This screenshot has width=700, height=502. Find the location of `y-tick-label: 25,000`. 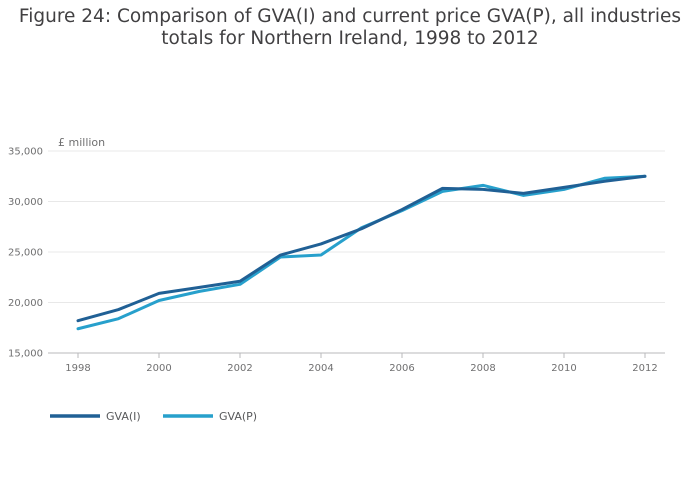

y-tick-label: 25,000 is located at coordinates (25, 253).